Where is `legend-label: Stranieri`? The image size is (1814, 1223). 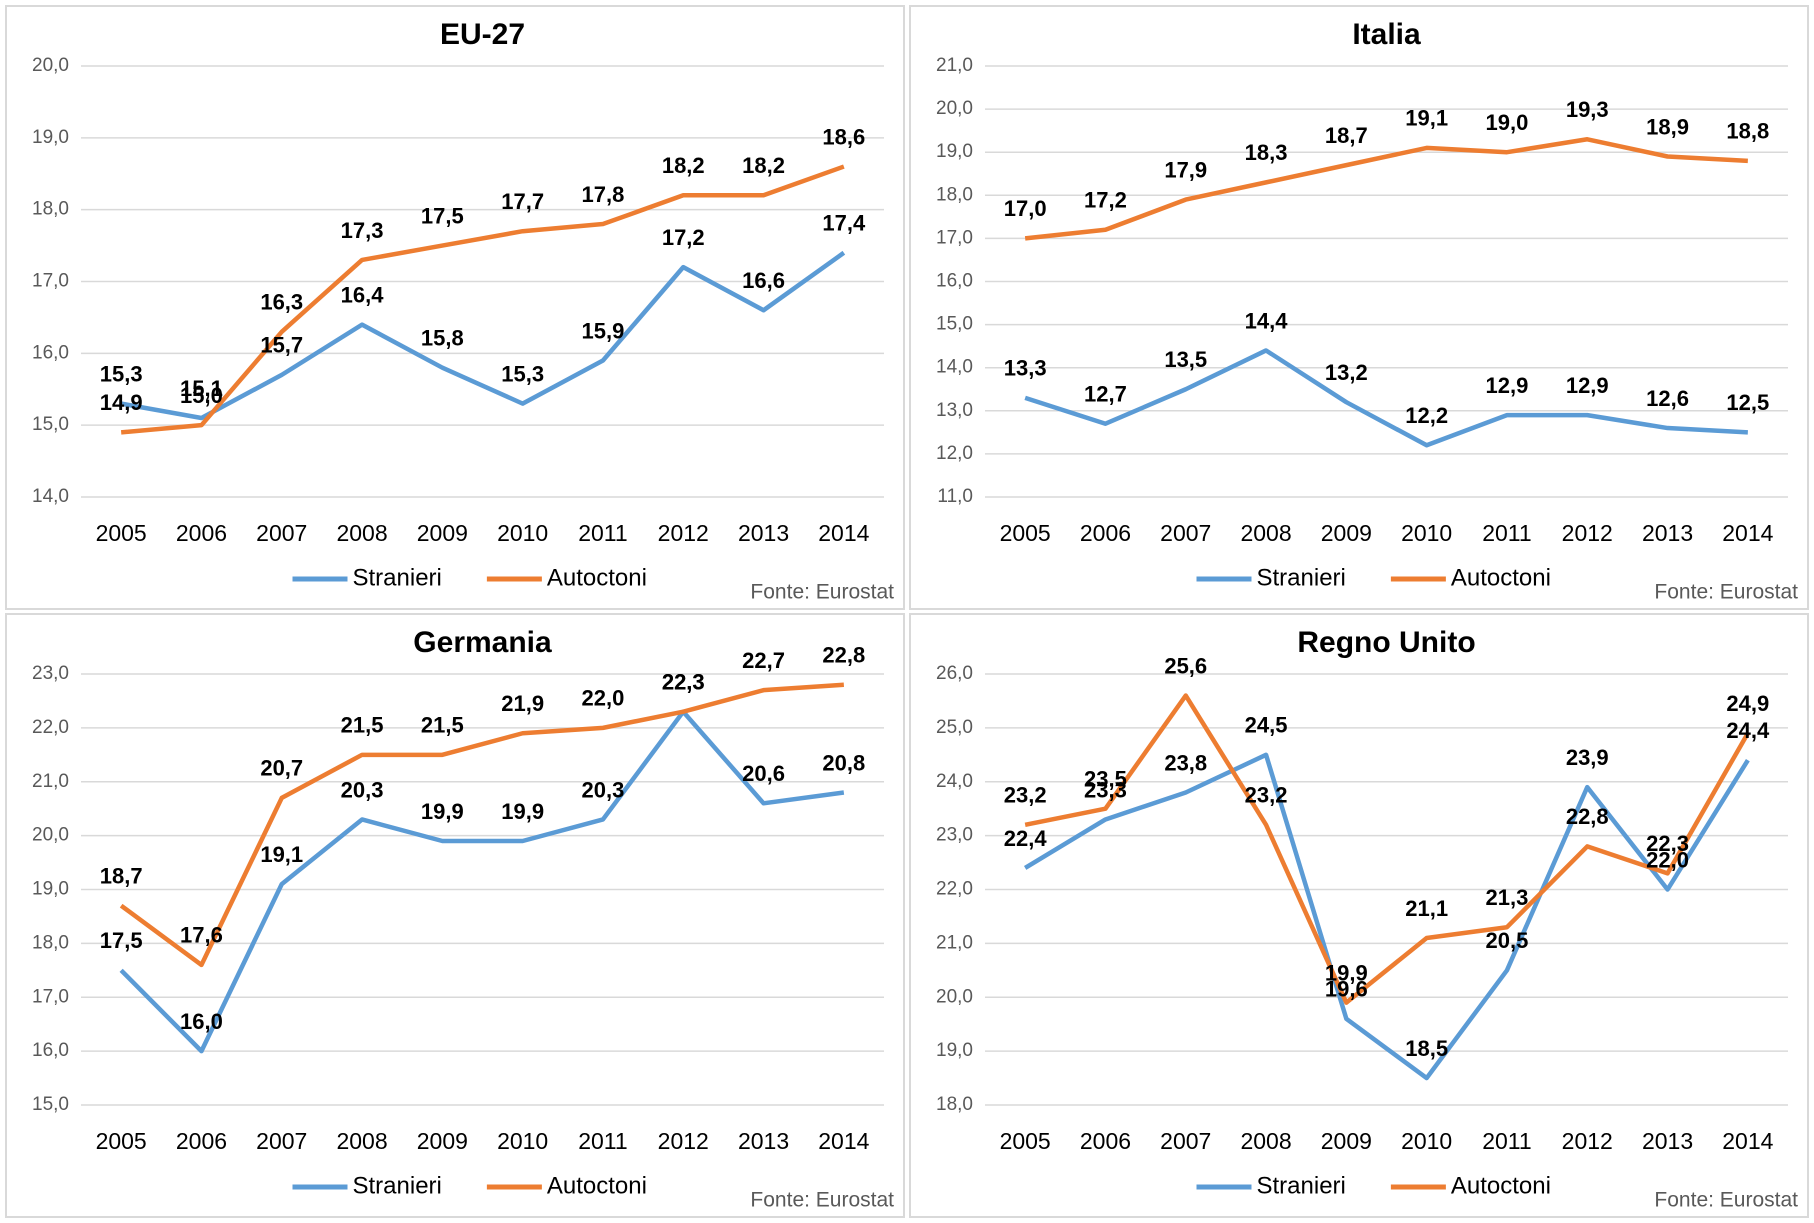
legend-label: Stranieri is located at coordinates (1301, 577).